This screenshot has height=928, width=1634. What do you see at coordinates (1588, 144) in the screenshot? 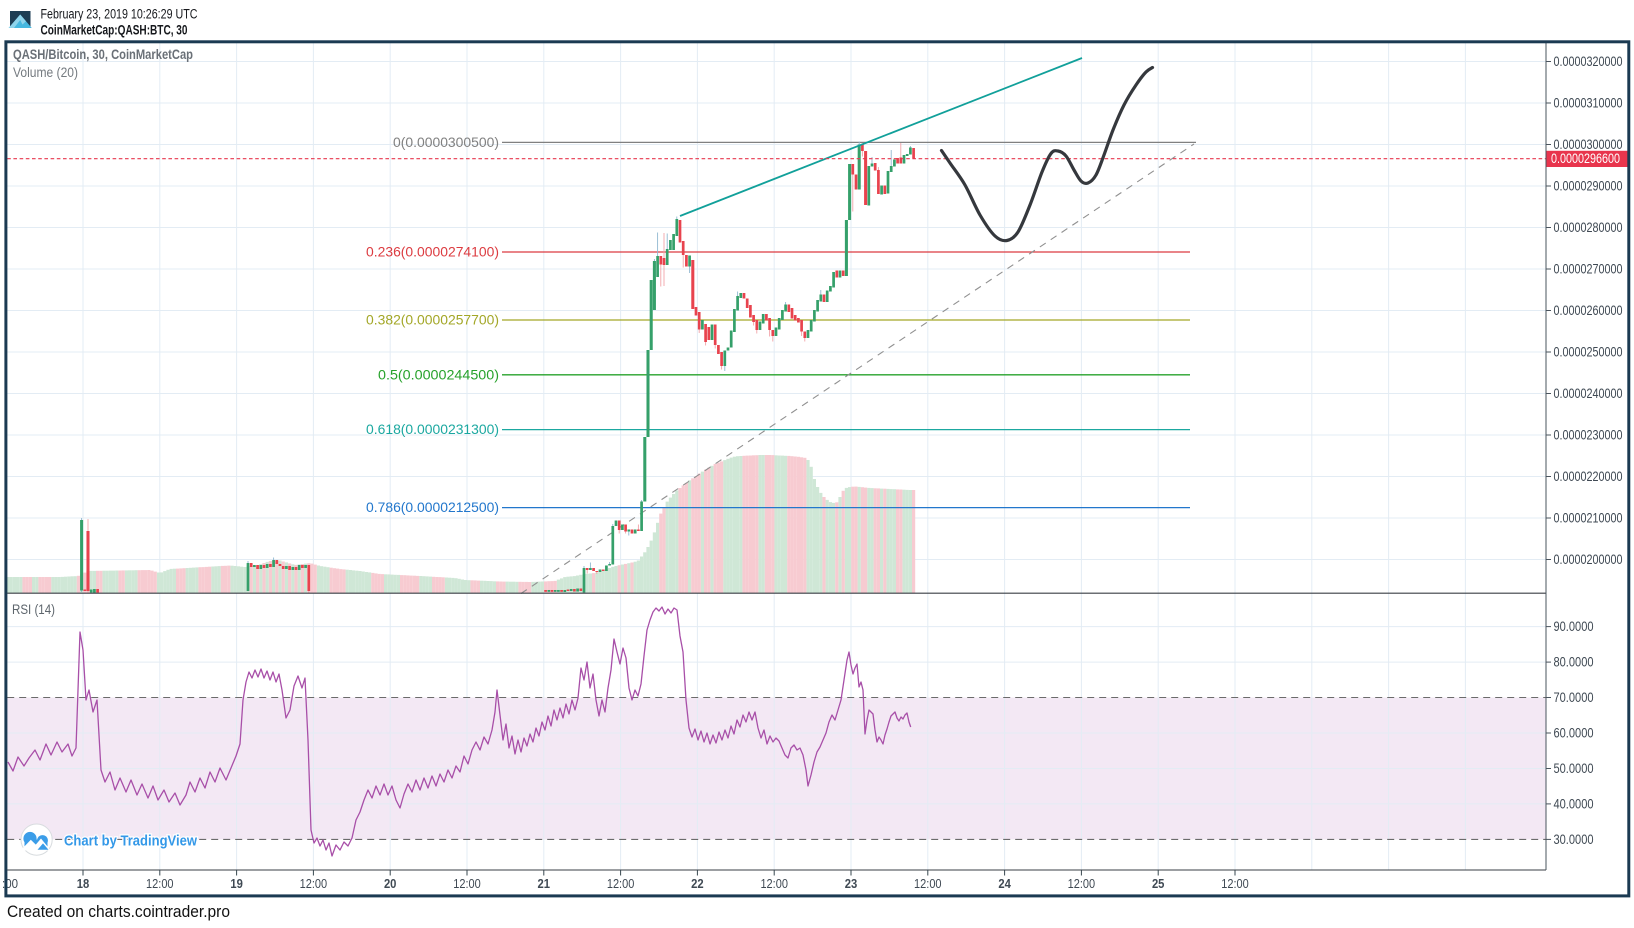
I see `svg-text: 0.0000300000` at bounding box center [1588, 144].